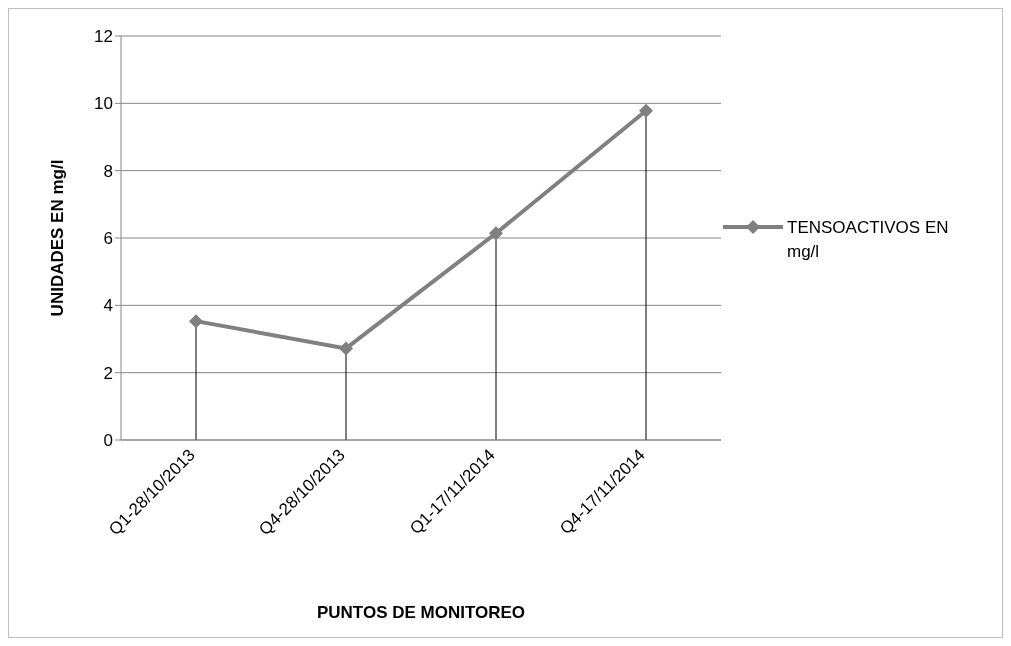  I want to click on y-axis-title: UNIDADES EN mg/l, so click(58, 238).